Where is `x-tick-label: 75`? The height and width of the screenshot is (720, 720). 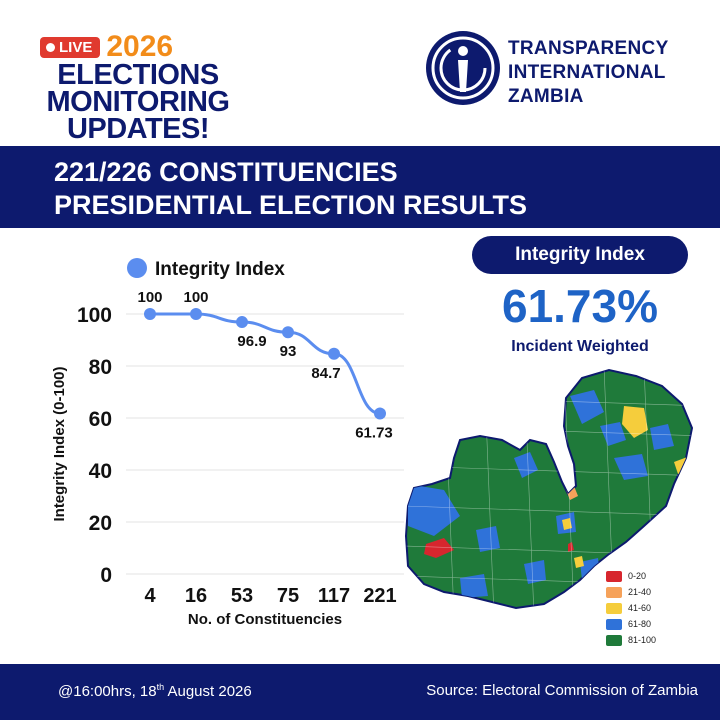 x-tick-label: 75 is located at coordinates (288, 596).